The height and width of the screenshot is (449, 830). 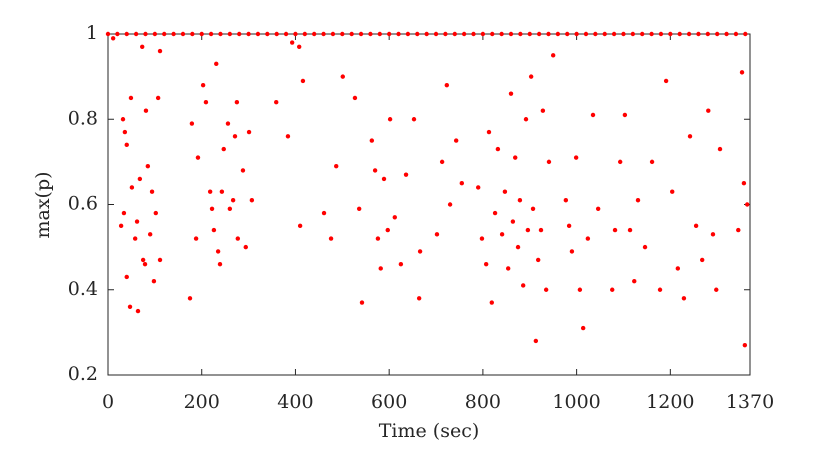 What do you see at coordinates (43, 204) in the screenshot?
I see `y-axis-label: max(p)` at bounding box center [43, 204].